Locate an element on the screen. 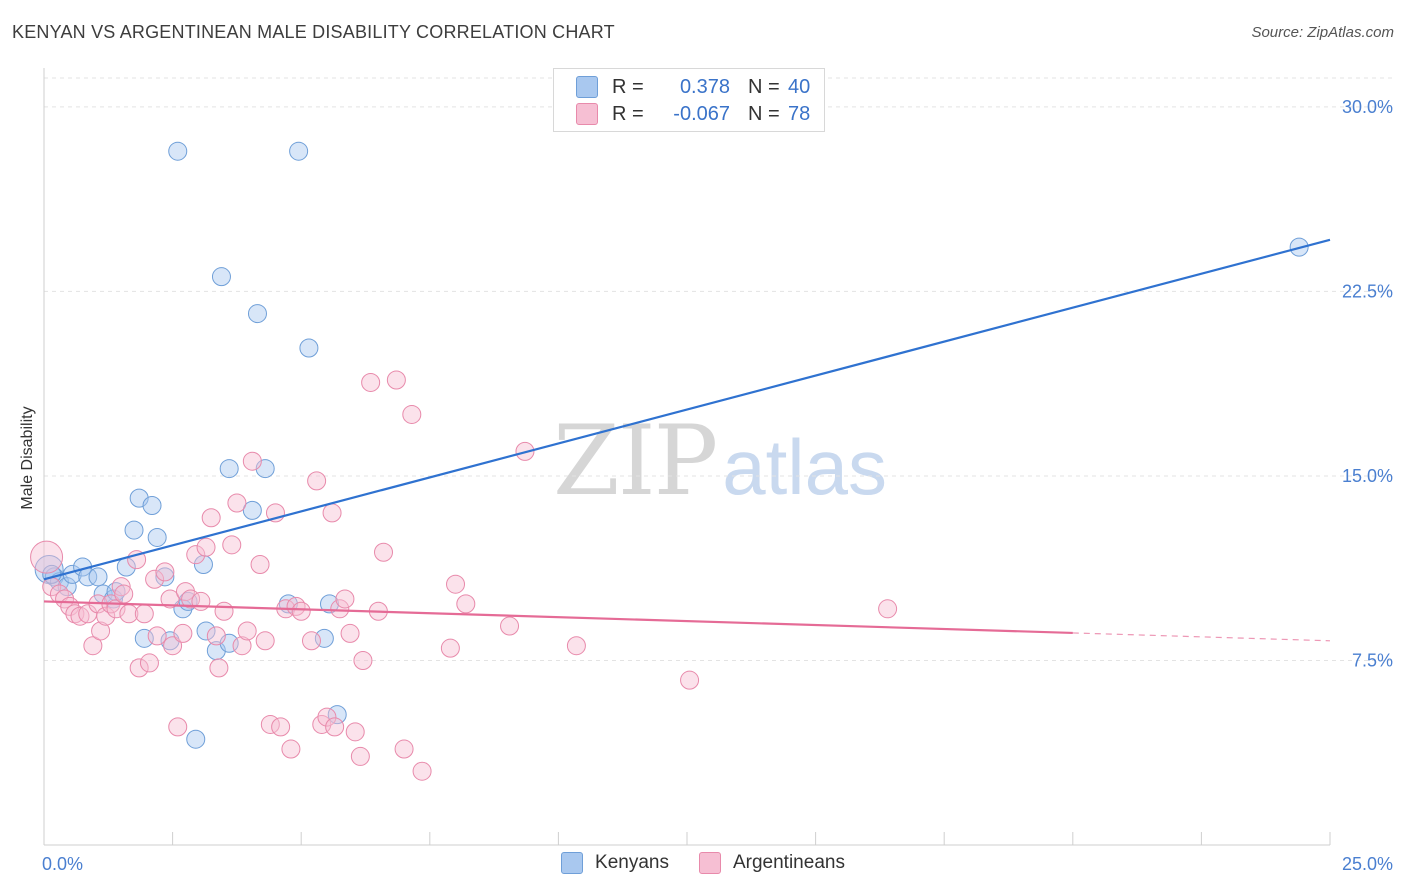 The image size is (1406, 892). legend-r-value: 0.378 is located at coordinates (704, 86).